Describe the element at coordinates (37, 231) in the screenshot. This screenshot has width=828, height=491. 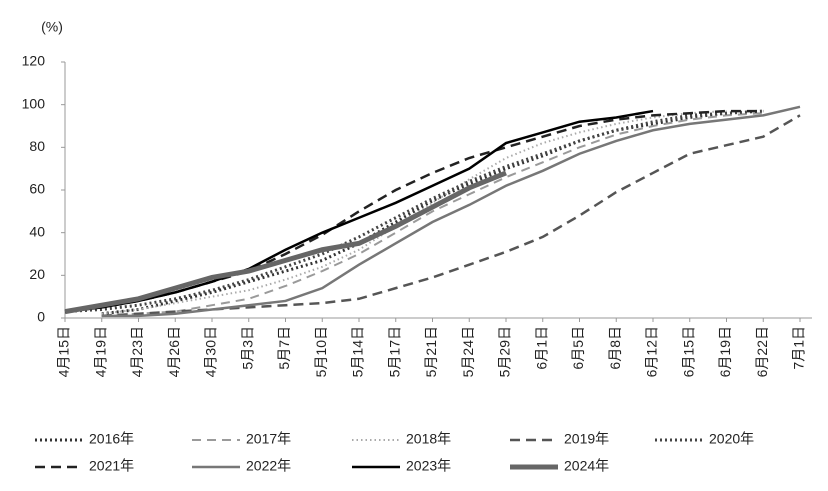
I see `y-tick-label: 40` at that location.